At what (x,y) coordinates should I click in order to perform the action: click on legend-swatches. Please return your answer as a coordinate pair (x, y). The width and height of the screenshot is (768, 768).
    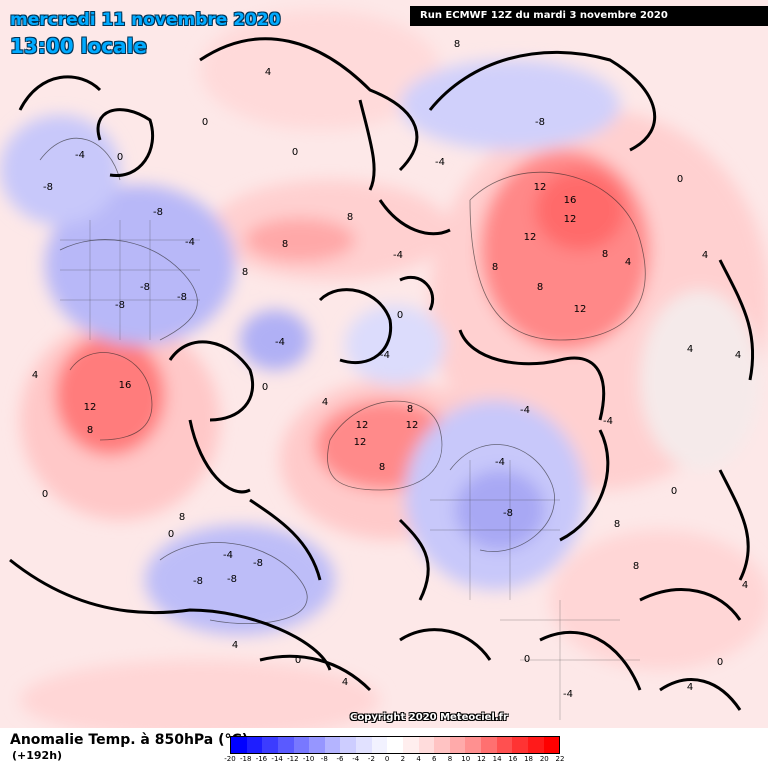
    Looking at the image, I should click on (395, 745).